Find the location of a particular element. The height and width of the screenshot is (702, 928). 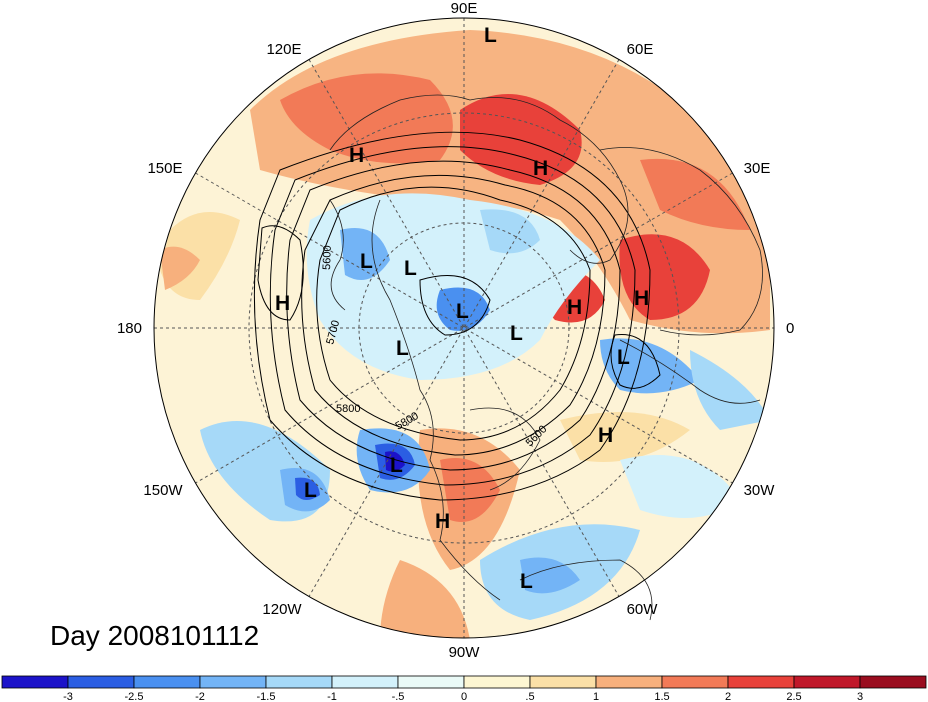

lon-label-0: 0 is located at coordinates (790, 328).